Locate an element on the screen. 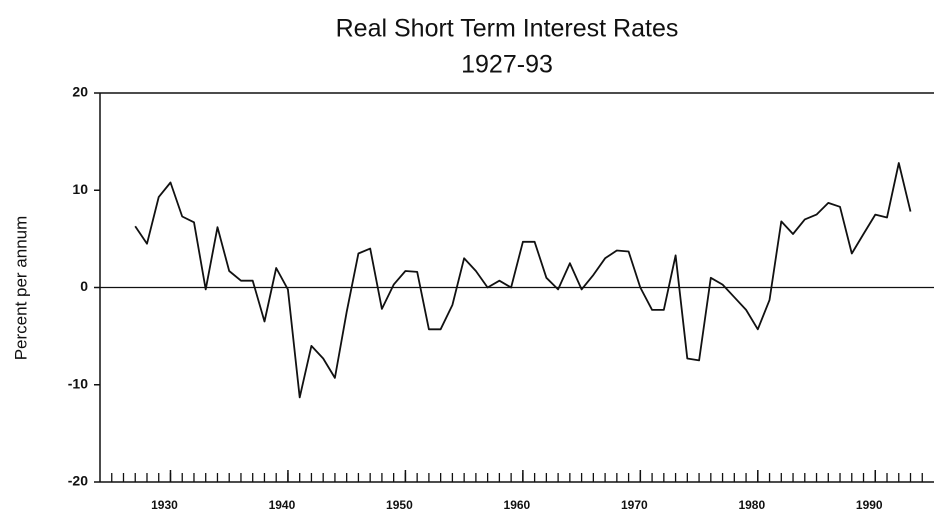  y-tick-label: 10 is located at coordinates (80, 189).